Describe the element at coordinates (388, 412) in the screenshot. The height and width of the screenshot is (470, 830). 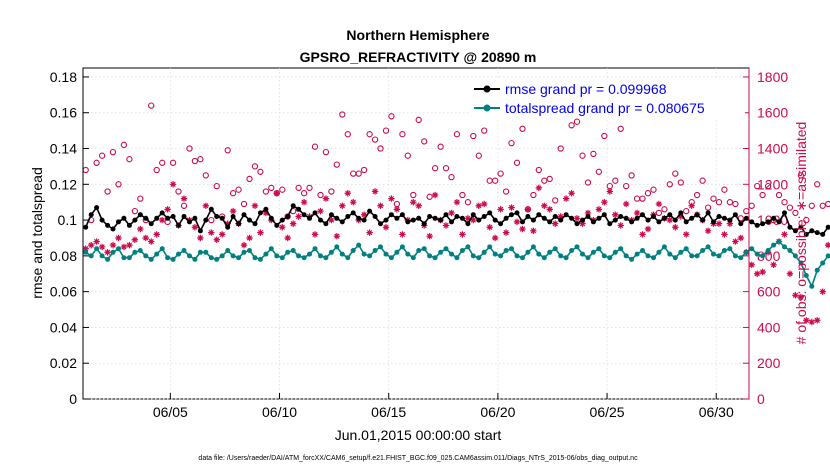
I see `x-tick-label: 06/15` at that location.